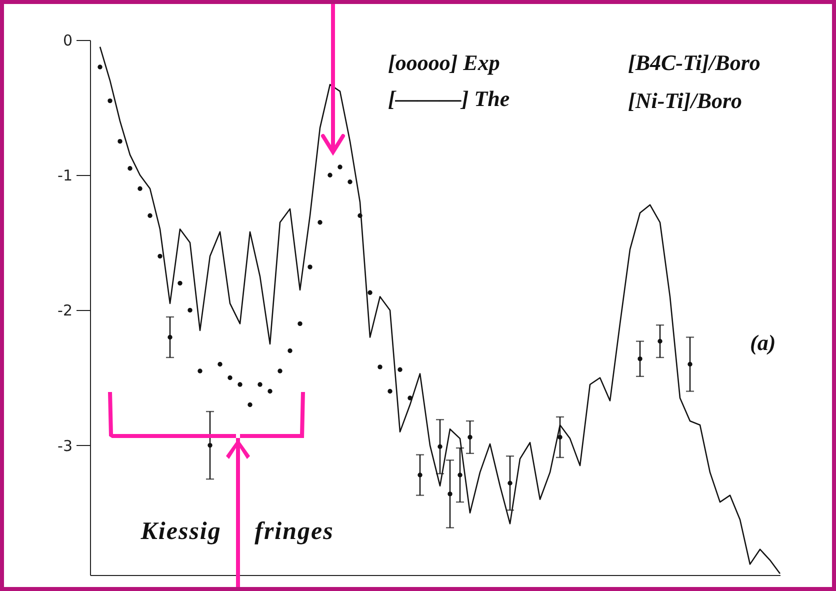 The image size is (836, 591). I want to click on annotation: (a), so click(763, 343).